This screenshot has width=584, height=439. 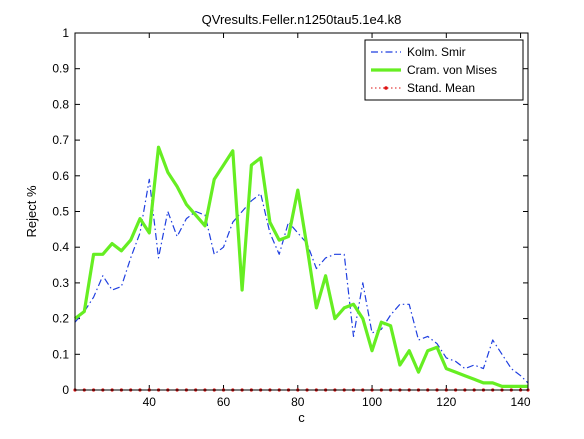 What do you see at coordinates (452, 70) in the screenshot?
I see `legend-label: Cram. von Mises` at bounding box center [452, 70].